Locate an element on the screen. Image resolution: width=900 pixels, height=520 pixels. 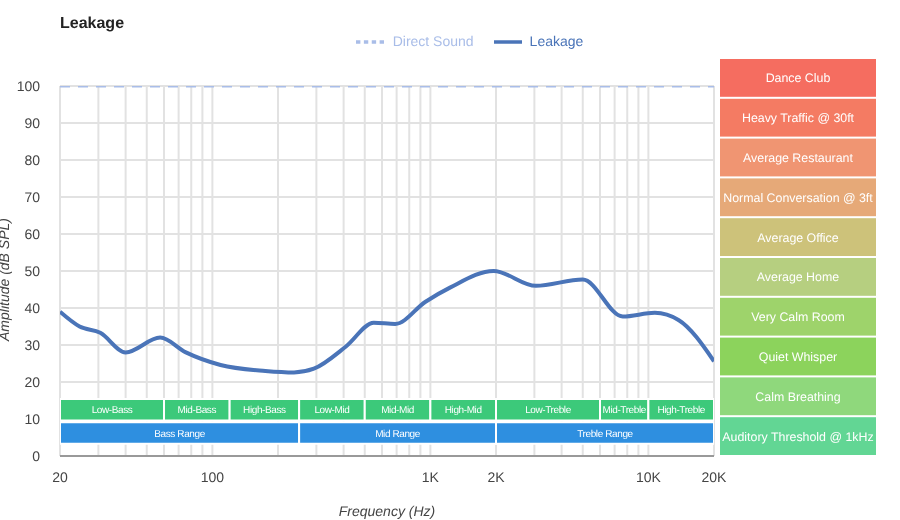
chart-title: Leakage is located at coordinates (92, 23).